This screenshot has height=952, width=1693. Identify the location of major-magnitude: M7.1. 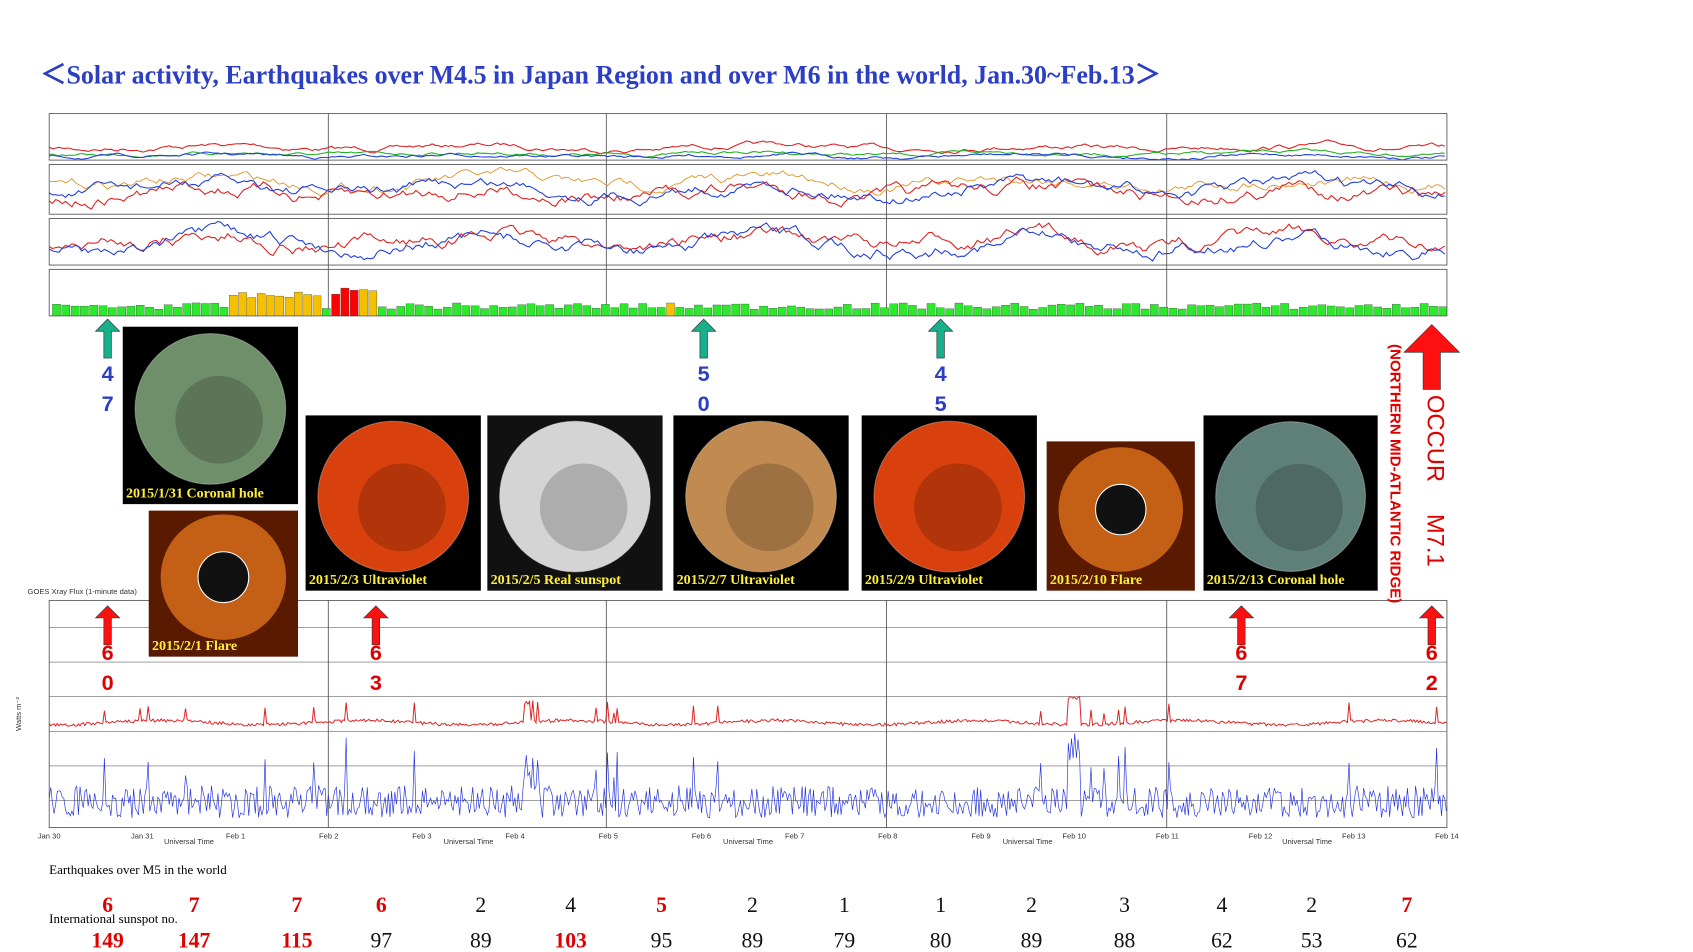
(1434, 540).